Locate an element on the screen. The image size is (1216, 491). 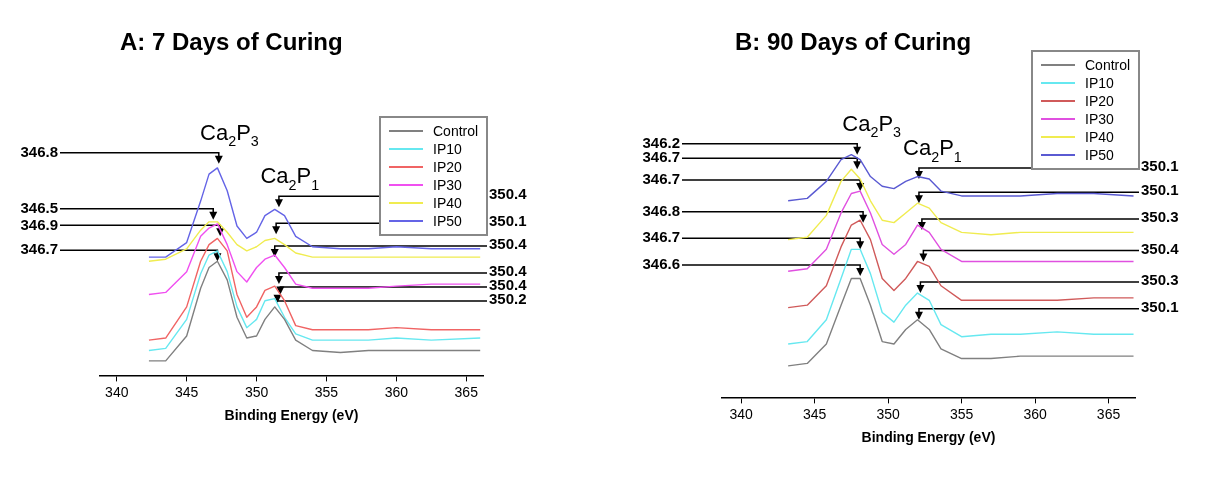
annotation: 346.2 is located at coordinates (661, 142).